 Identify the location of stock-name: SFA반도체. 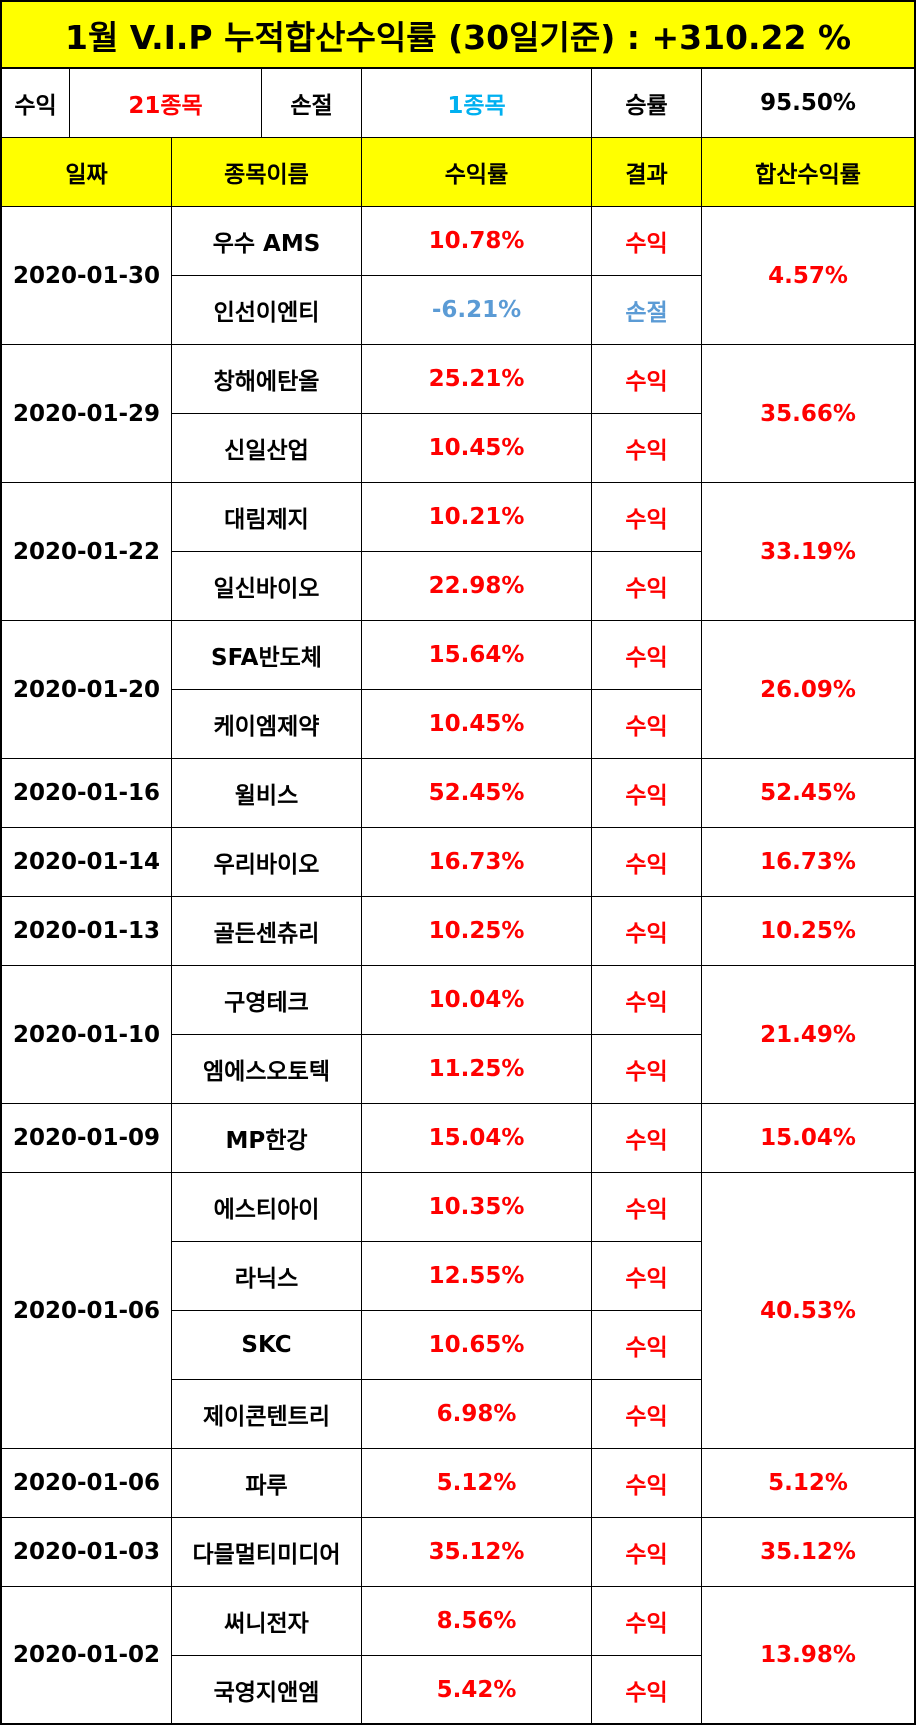
(267, 655).